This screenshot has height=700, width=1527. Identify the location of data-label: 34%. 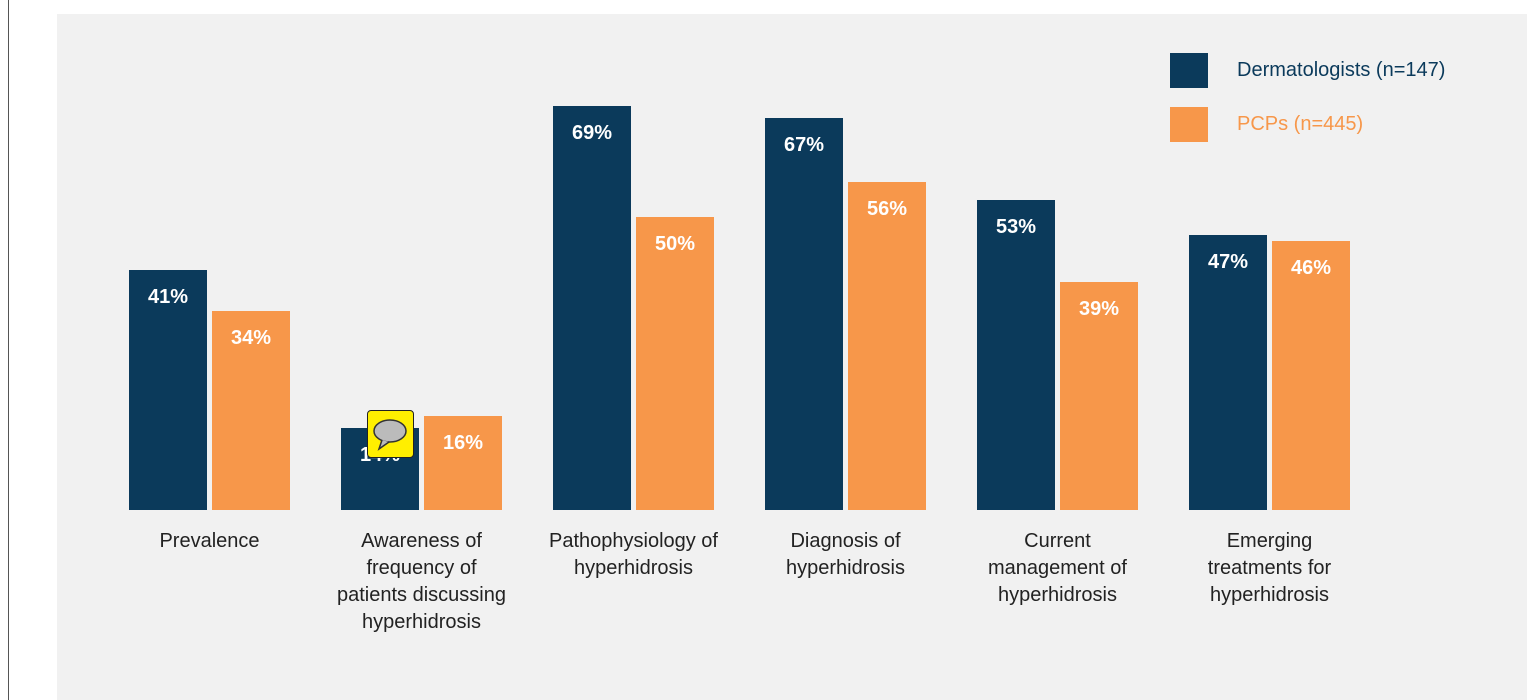
(251, 337).